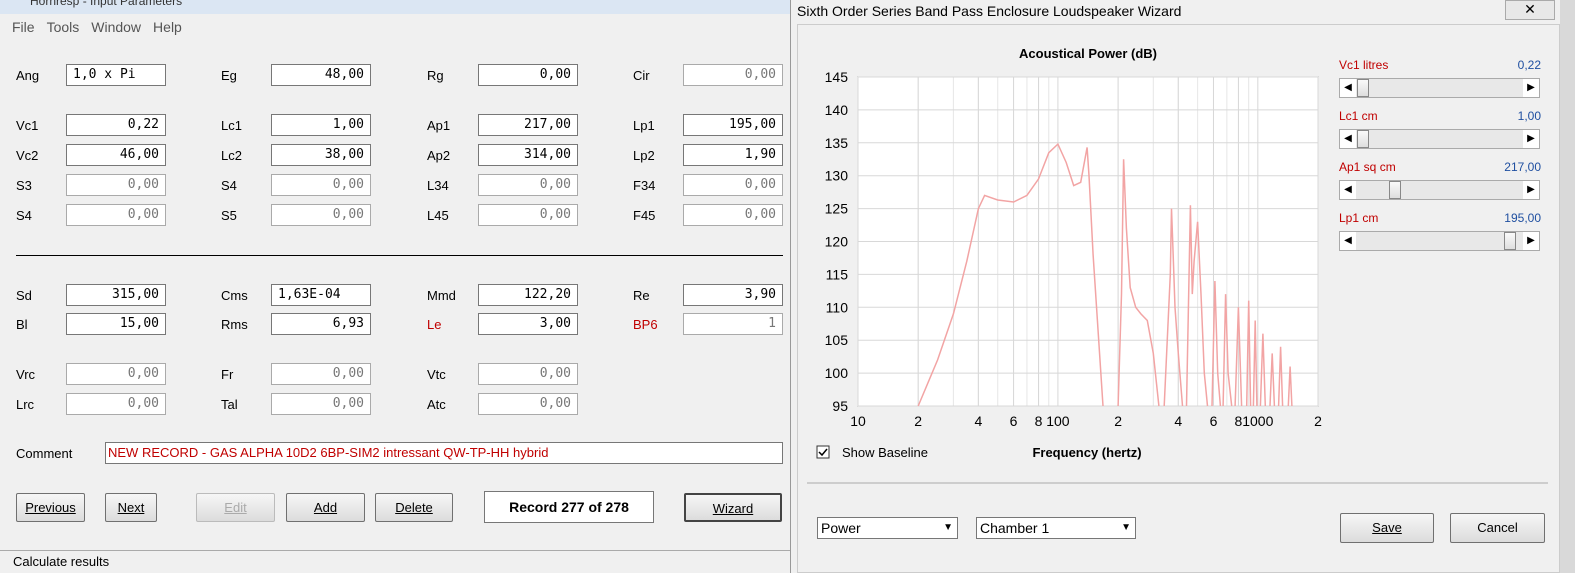 Image resolution: width=1575 pixels, height=573 pixels. I want to click on field-input: 315,00, so click(116, 295).